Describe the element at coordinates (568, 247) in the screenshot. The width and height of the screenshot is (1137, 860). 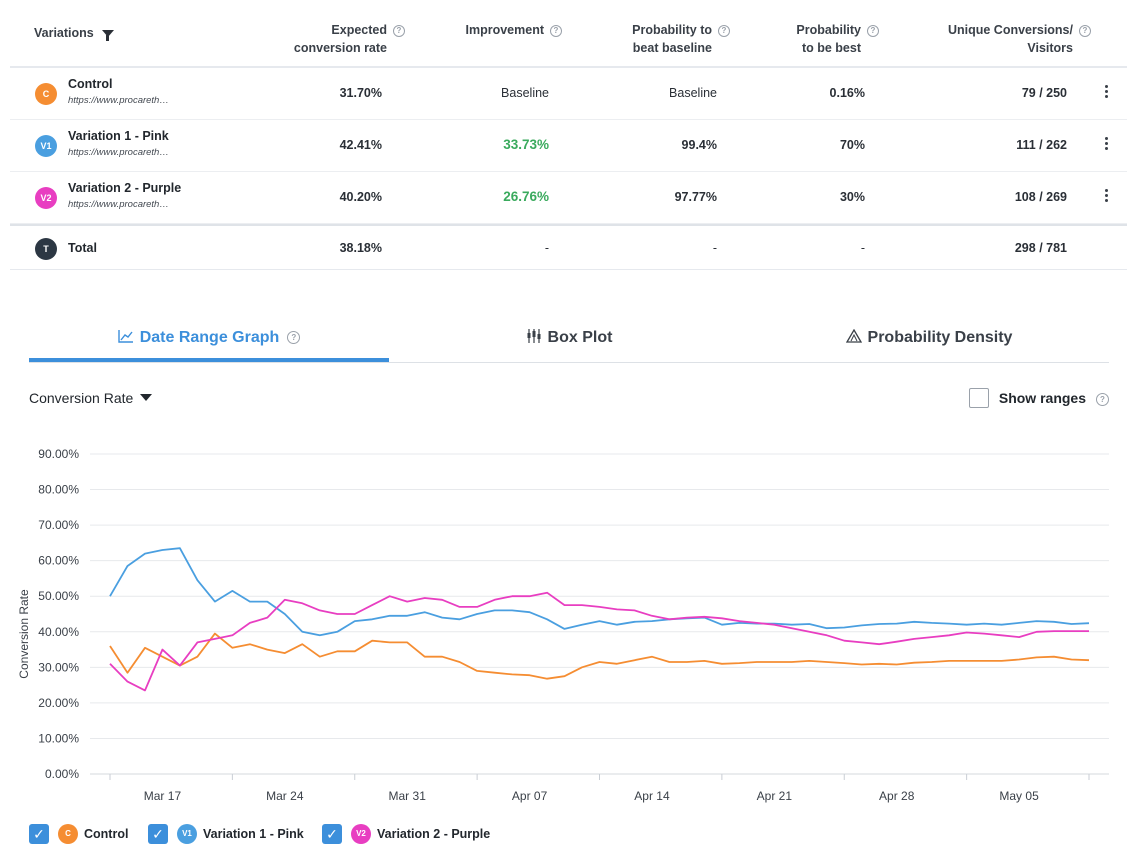
I see `table-row-total: T Total 38.18% - - - 298 / 781` at that location.